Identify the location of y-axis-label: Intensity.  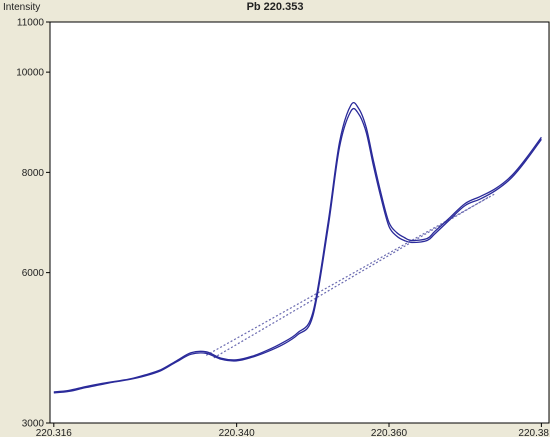
(22, 7).